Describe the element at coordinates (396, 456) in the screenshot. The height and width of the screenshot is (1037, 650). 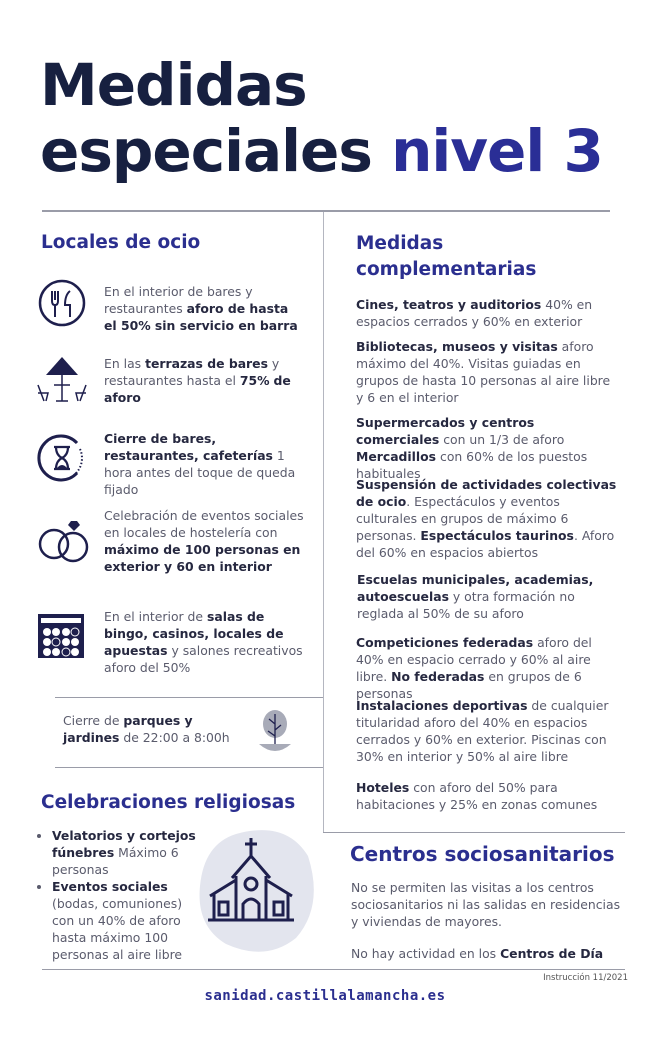
I see `bold-text: Mercadillos` at that location.